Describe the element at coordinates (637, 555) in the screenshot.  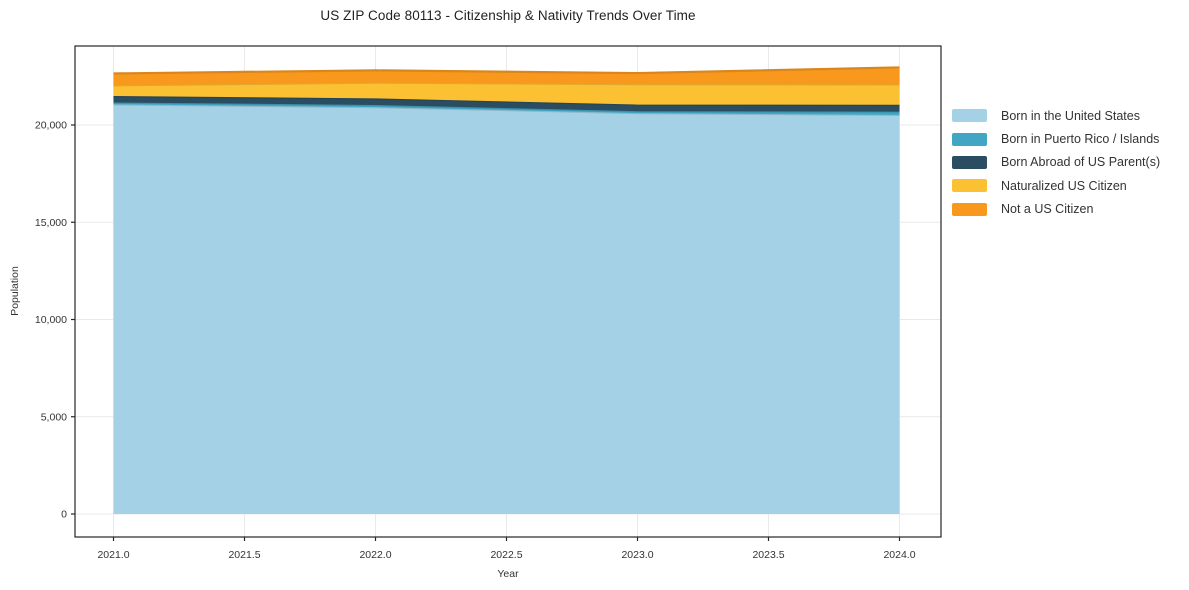
I see `x-tick-label: 2023.0` at that location.